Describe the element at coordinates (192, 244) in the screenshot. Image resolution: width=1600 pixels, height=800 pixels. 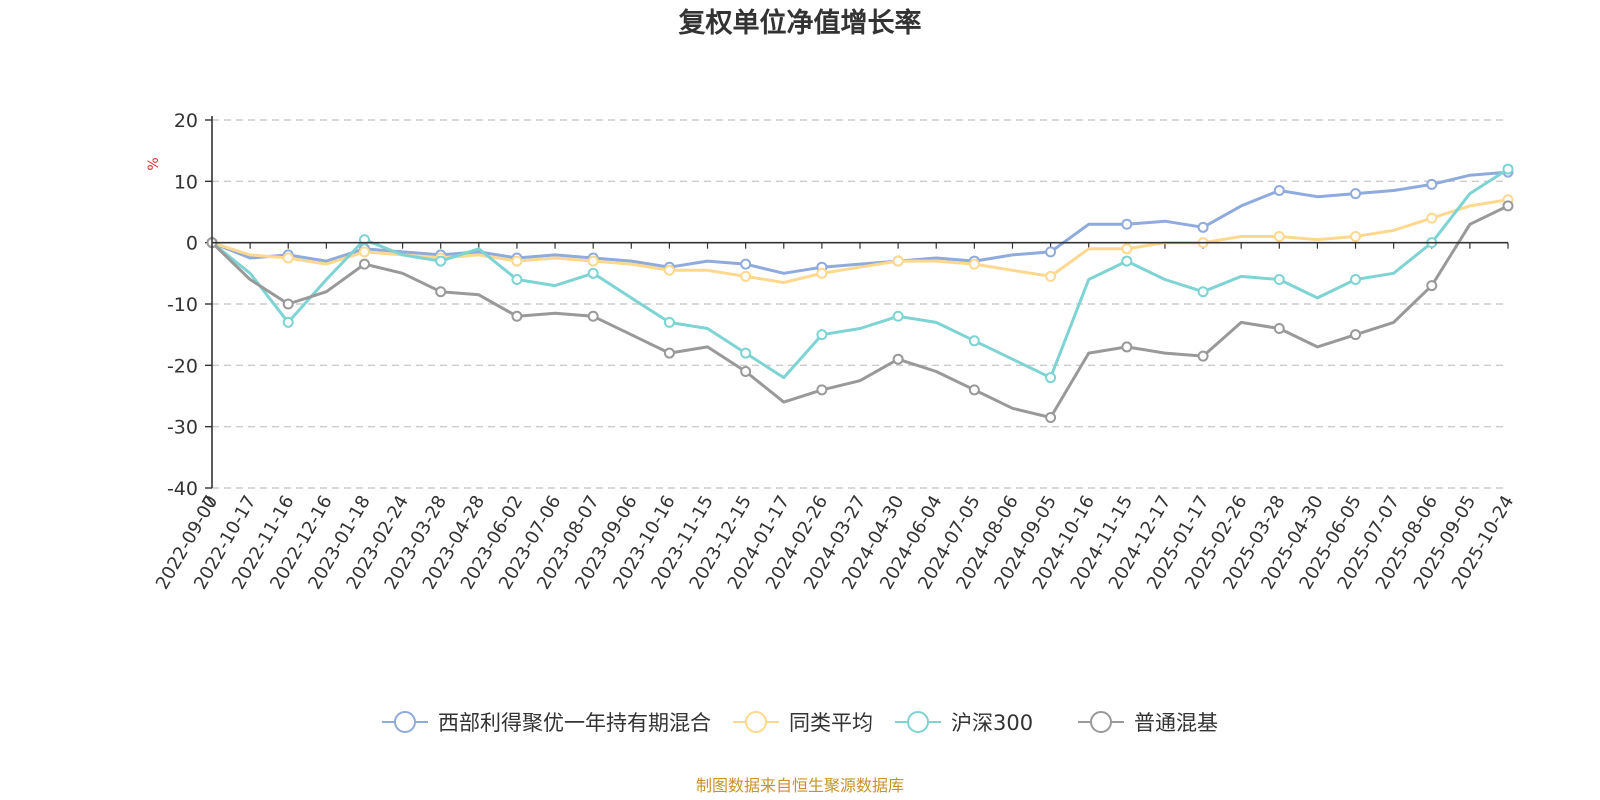
I see `y-tick-label: 0` at that location.